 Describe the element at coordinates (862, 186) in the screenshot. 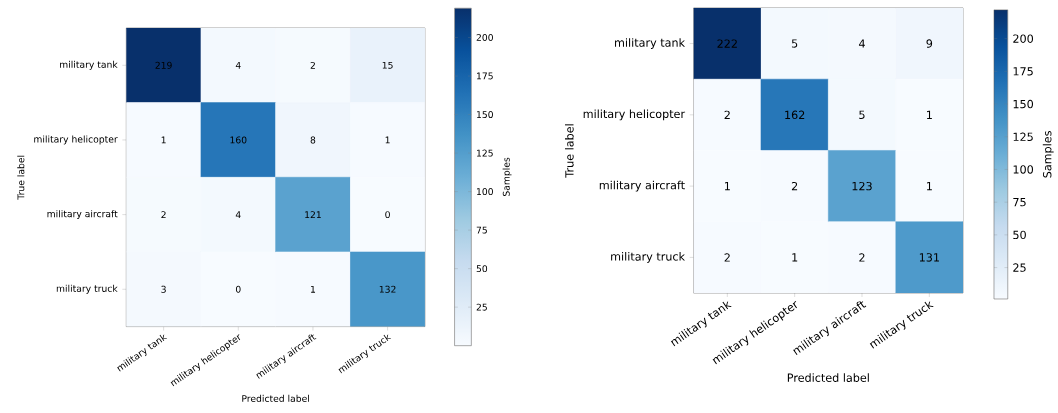

I see `data-label: 123` at that location.